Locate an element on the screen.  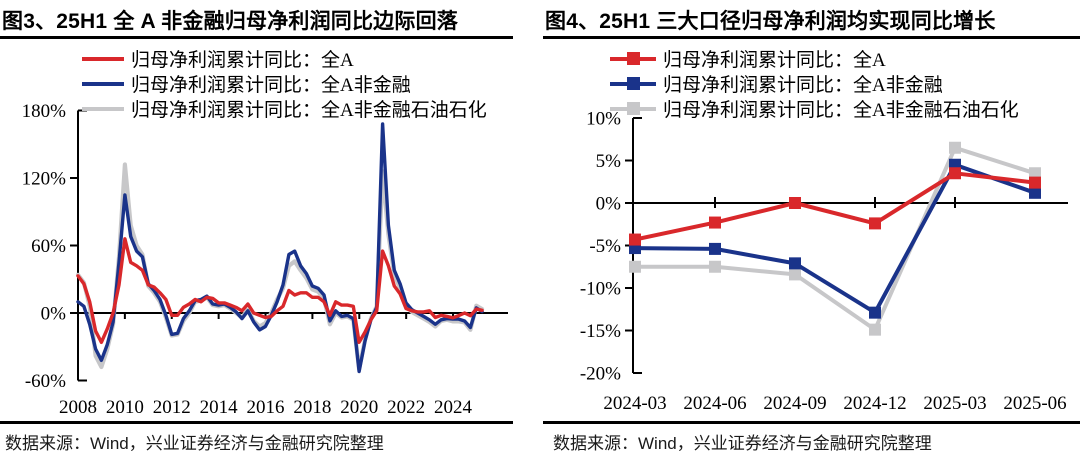
figure4-x-tick-label: 2025-06 is located at coordinates (1034, 403).